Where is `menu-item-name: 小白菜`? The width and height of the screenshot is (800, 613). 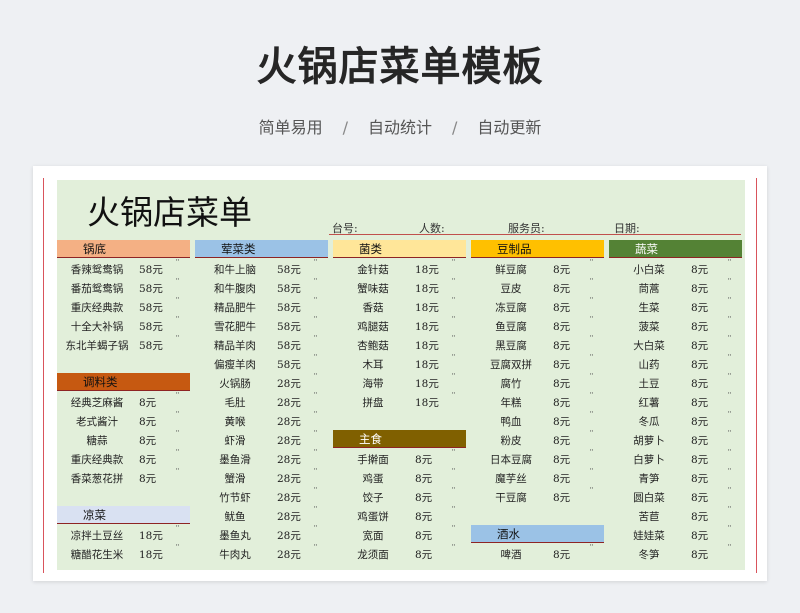 menu-item-name: 小白菜 is located at coordinates (649, 270).